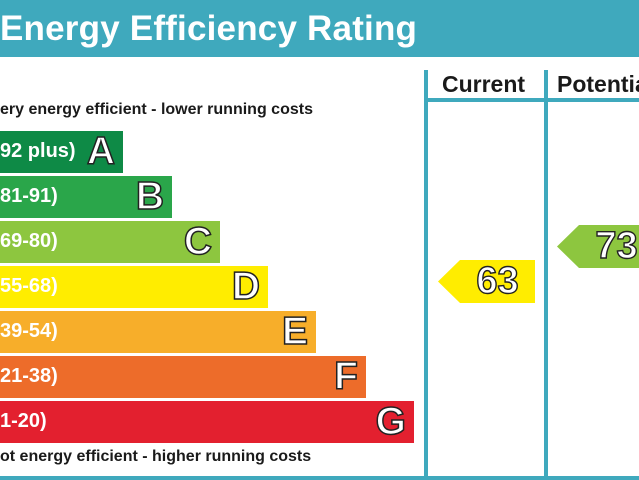 The width and height of the screenshot is (639, 480). Describe the element at coordinates (101, 151) in the screenshot. I see `band-a-letter: A` at that location.